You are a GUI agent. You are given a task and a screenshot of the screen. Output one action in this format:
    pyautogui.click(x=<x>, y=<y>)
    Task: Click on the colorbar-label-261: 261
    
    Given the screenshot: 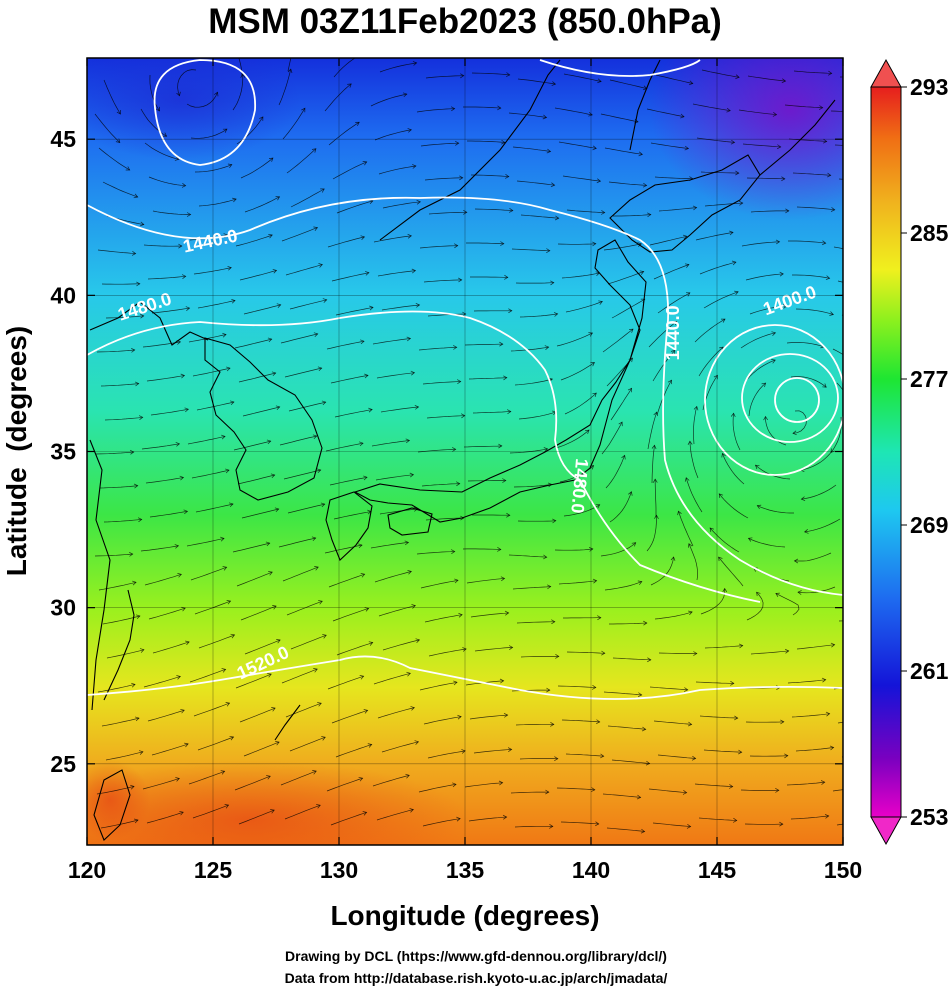 What is the action you would take?
    pyautogui.click(x=929, y=671)
    